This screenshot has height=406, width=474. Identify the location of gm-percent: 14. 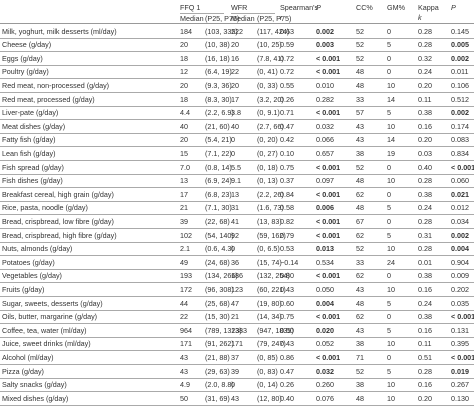
(391, 99).